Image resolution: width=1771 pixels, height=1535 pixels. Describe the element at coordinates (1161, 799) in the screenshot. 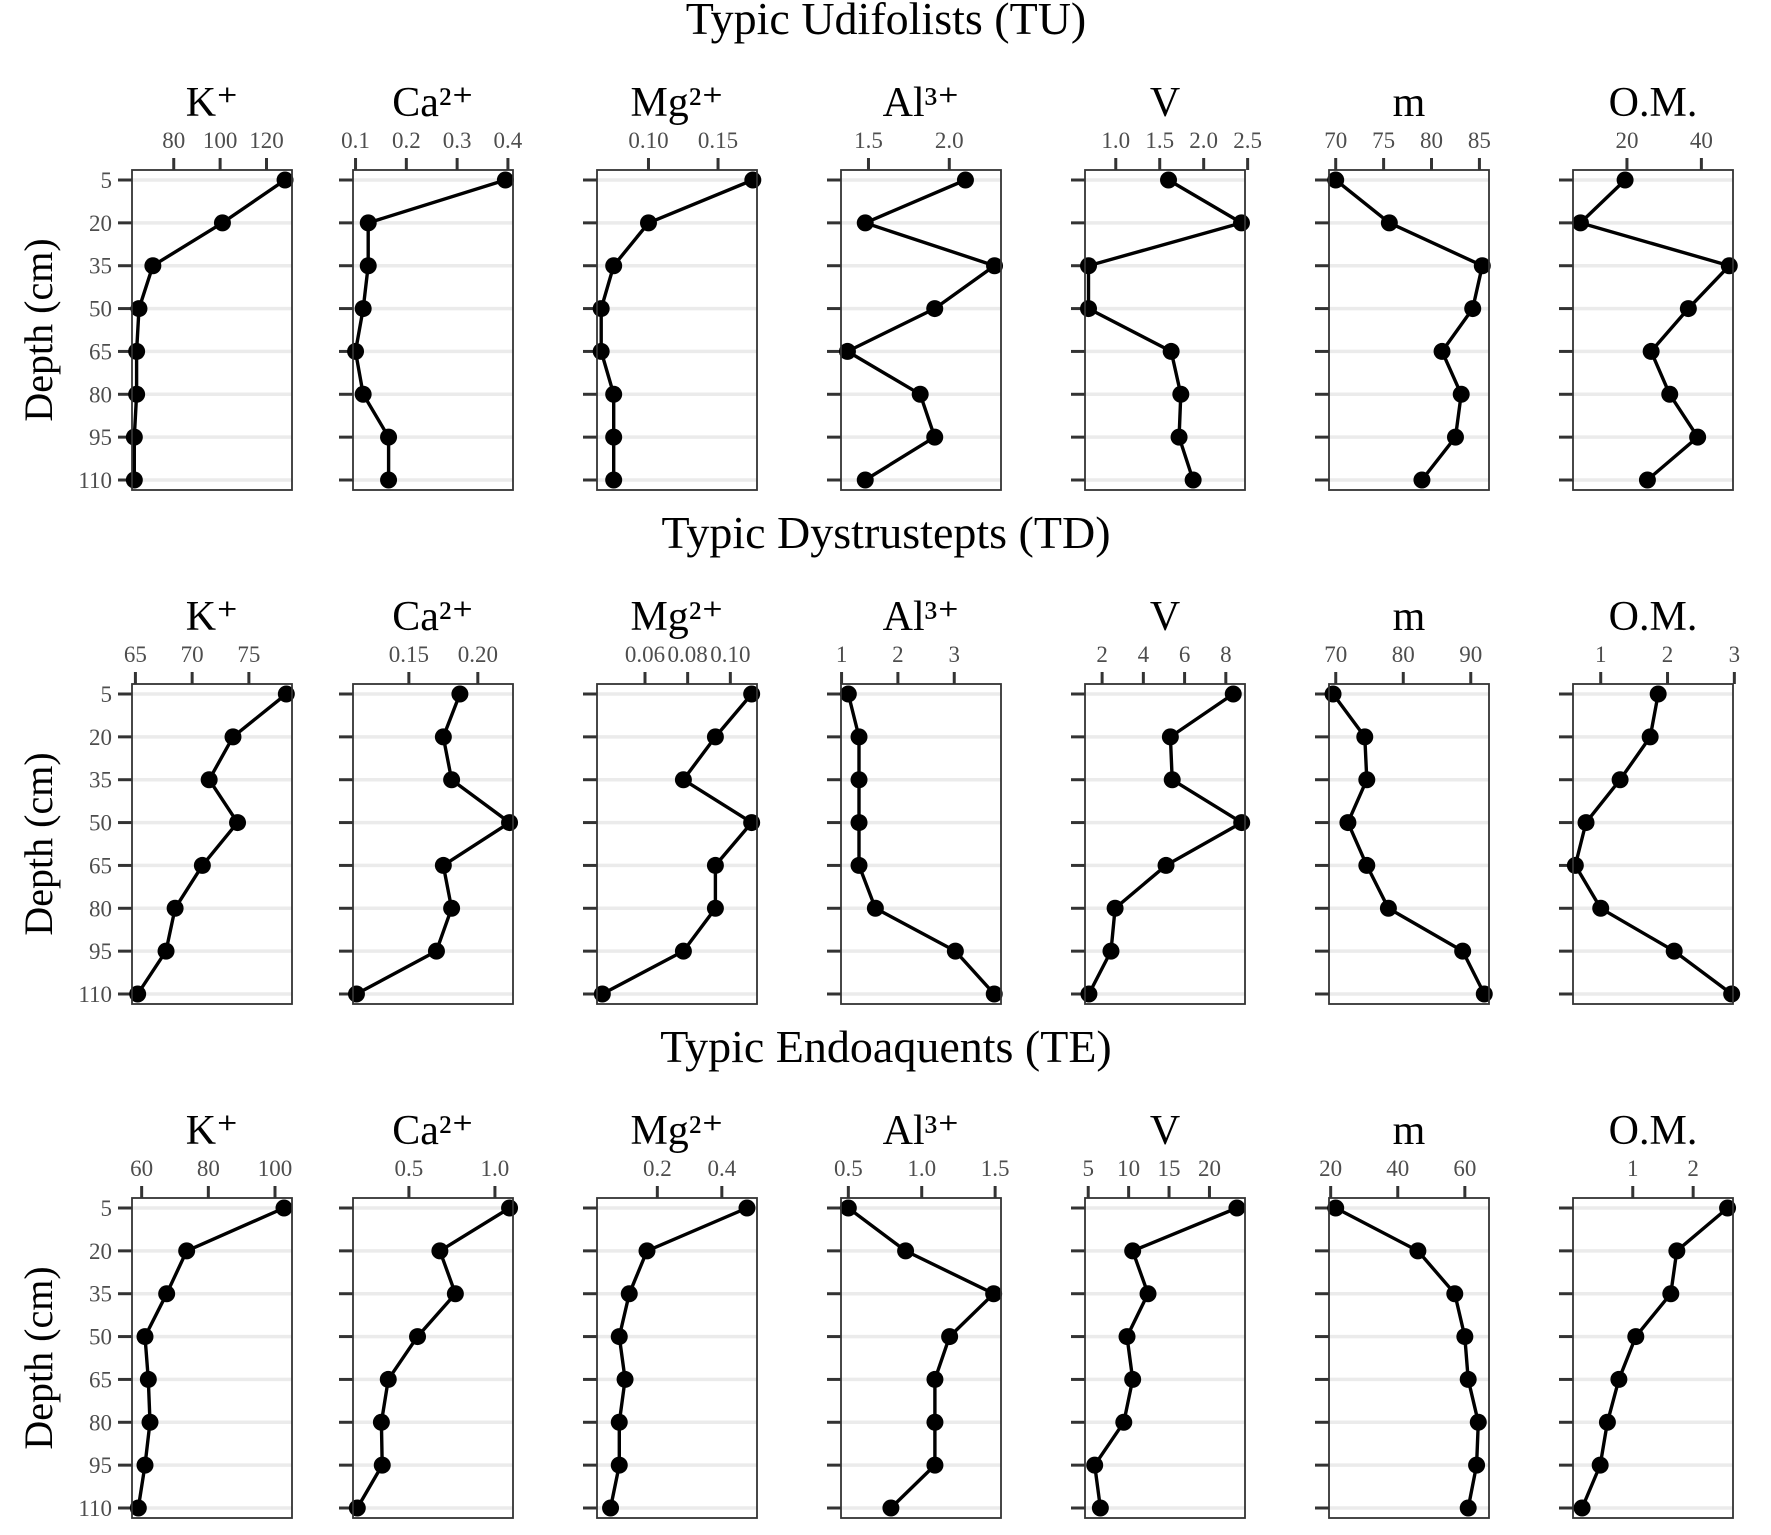

I see `chart-panel: 2 4 6 8 V` at that location.